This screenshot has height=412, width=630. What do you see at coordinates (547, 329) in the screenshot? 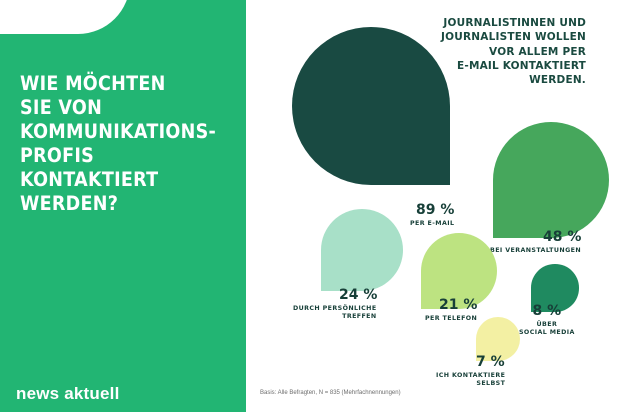
I see `category-label-social-media: ÜBER SOCIAL MEDIA` at bounding box center [547, 329].